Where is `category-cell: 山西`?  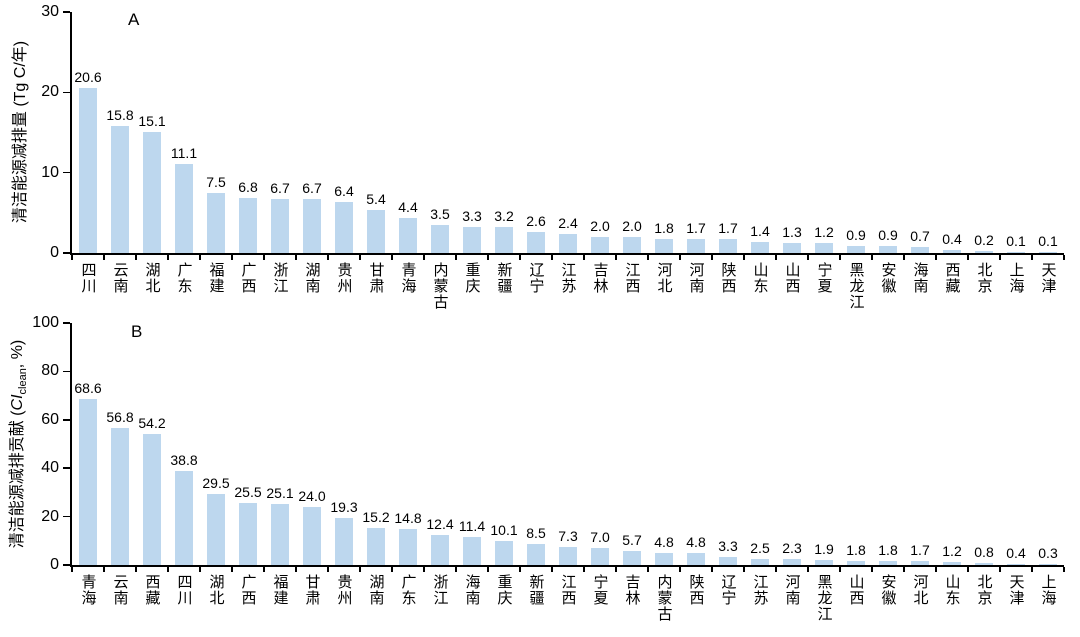 category-cell: 山西 is located at coordinates (856, 598).